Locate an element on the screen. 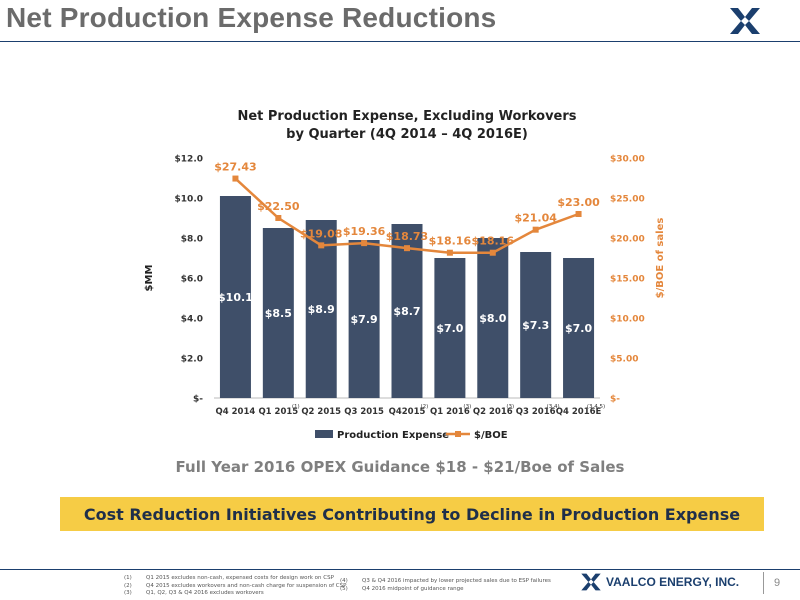 The width and height of the screenshot is (800, 600). legend-marker-boe is located at coordinates (458, 434).